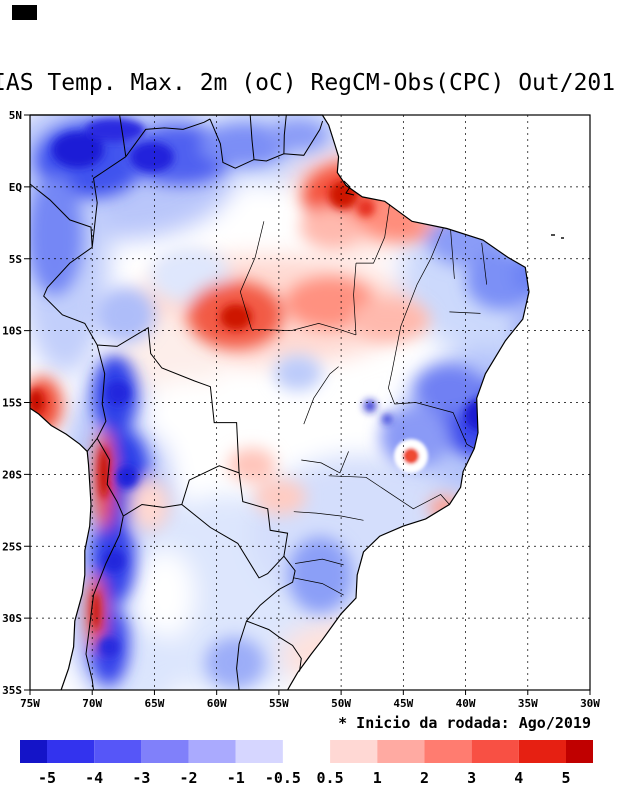  Describe the element at coordinates (12, 546) in the screenshot. I see `lat-tick-label: 25S` at that location.